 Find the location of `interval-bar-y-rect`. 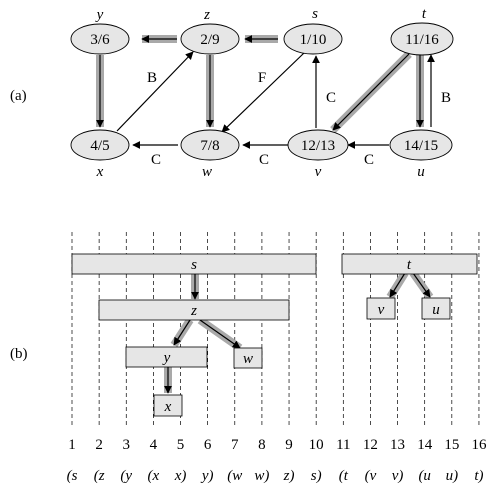

interval-bar-y-rect is located at coordinates (166, 357).